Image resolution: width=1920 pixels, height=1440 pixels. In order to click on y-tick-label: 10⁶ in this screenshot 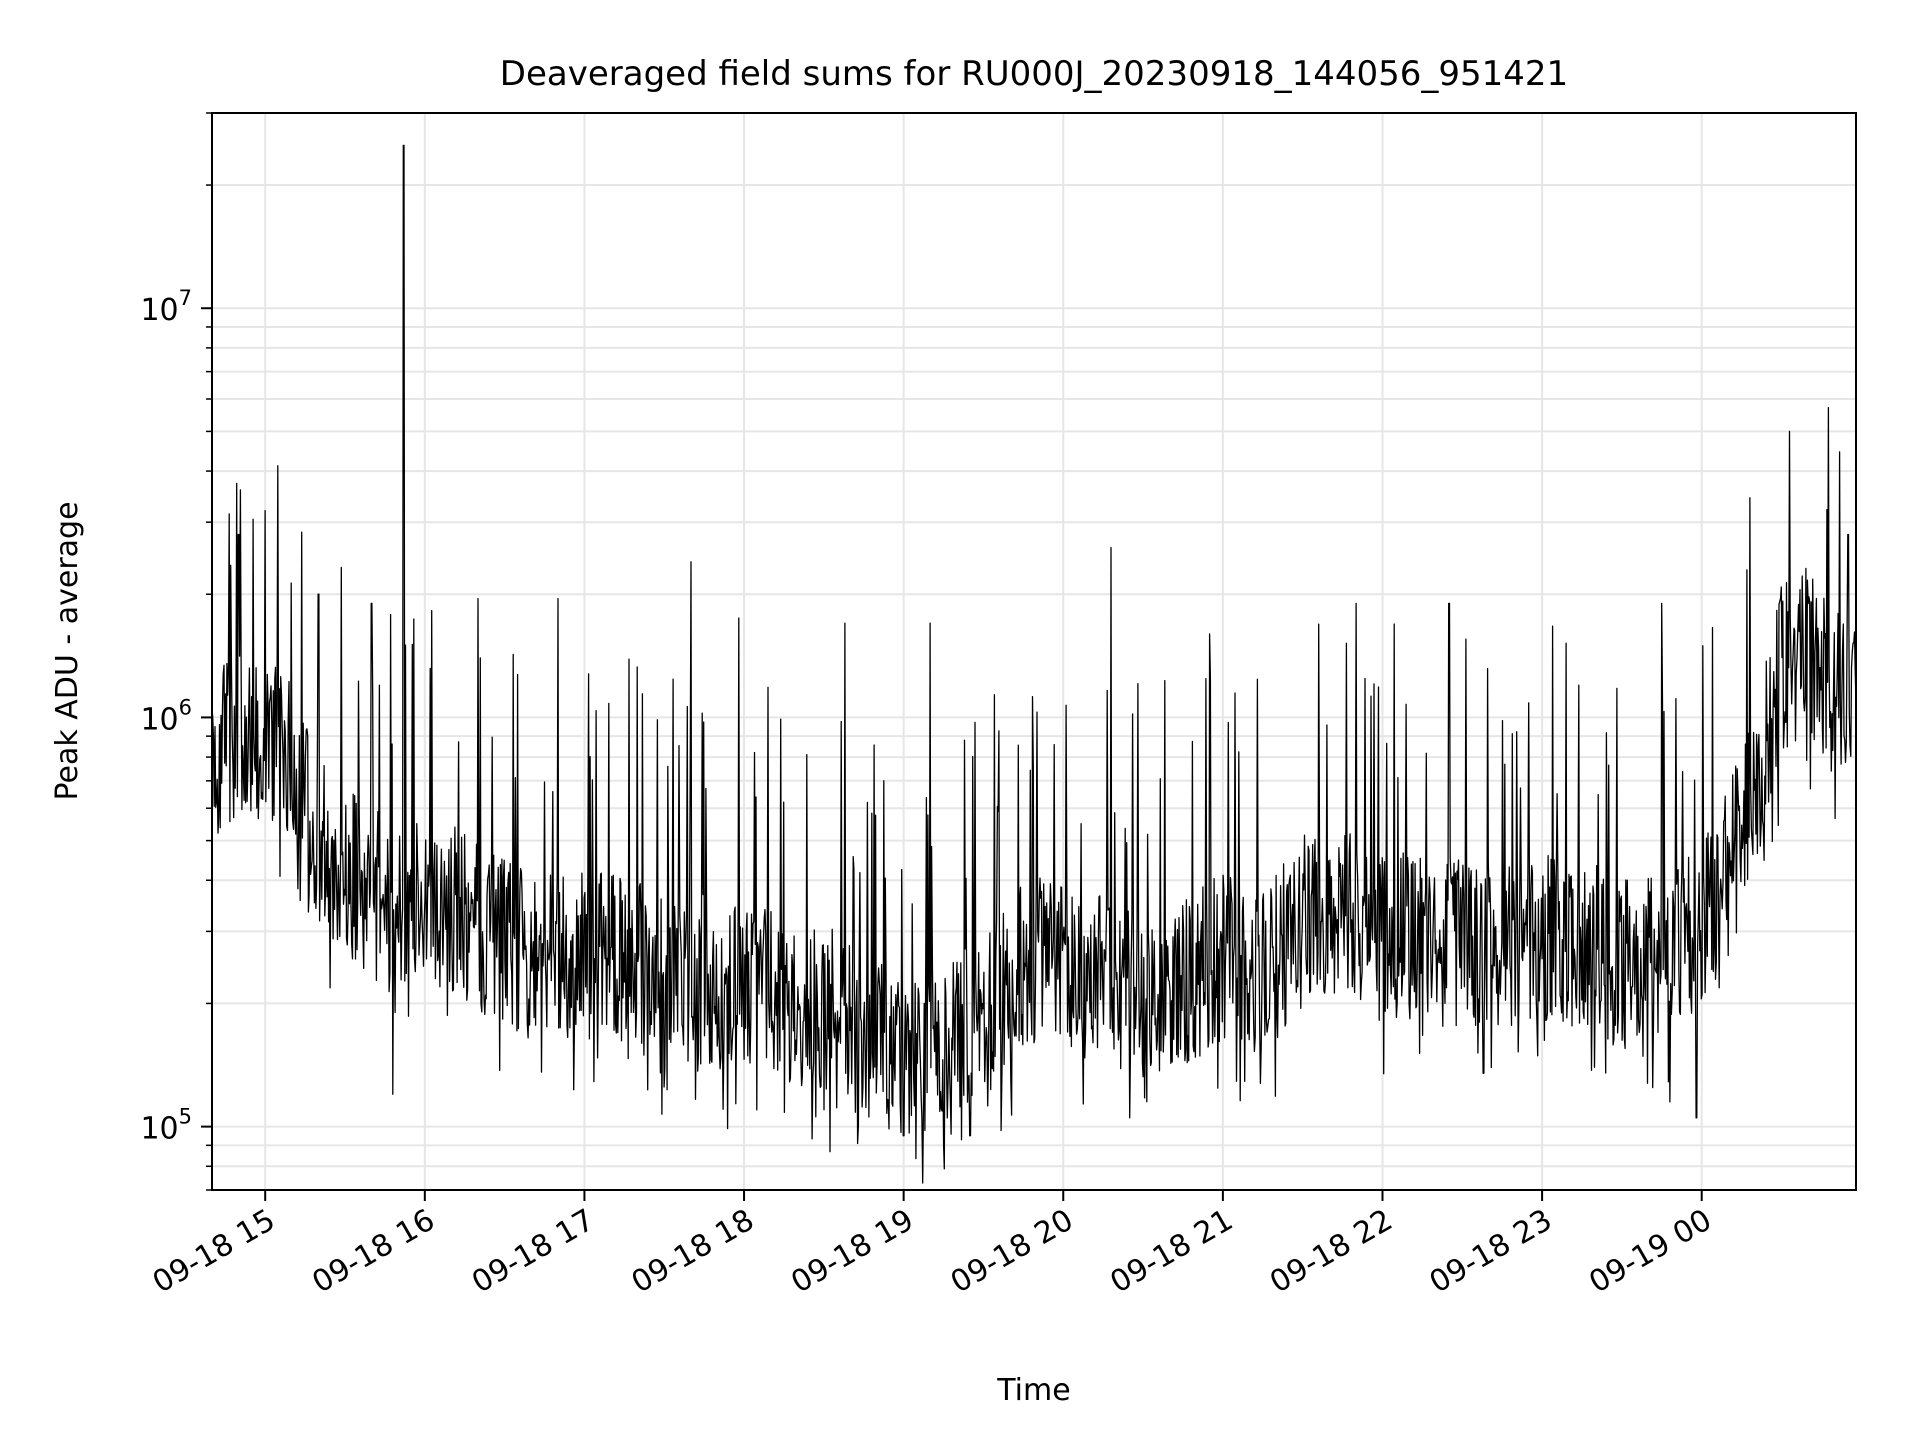, I will do `click(166, 716)`.